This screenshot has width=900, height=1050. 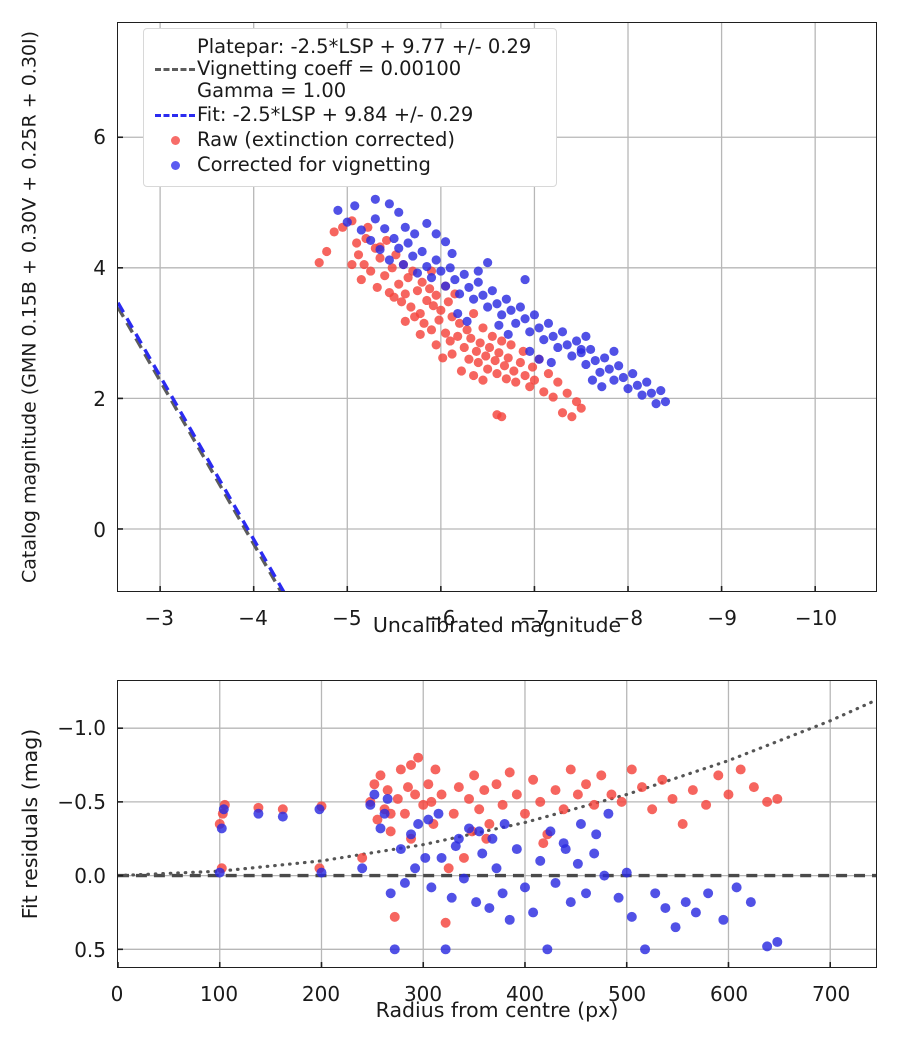 I want to click on xtick-top-1: −4, so click(x=253, y=618).